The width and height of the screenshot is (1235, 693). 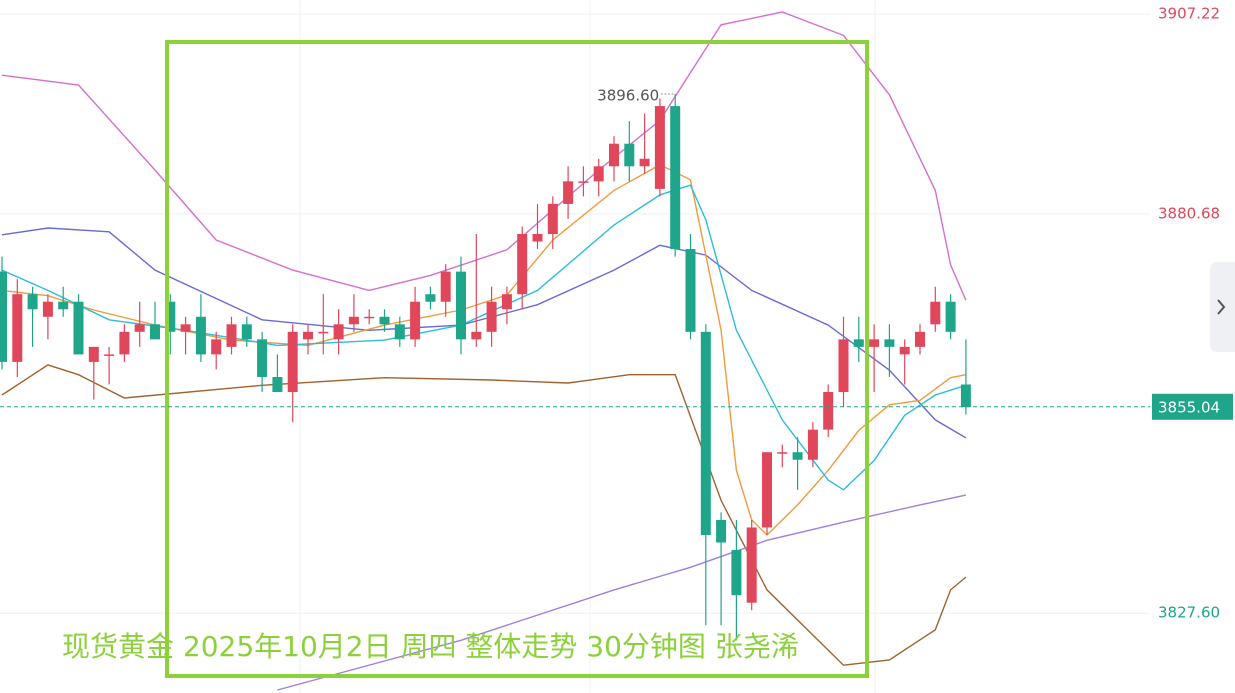 What do you see at coordinates (1189, 407) in the screenshot?
I see `last-price-label: 3855.04` at bounding box center [1189, 407].